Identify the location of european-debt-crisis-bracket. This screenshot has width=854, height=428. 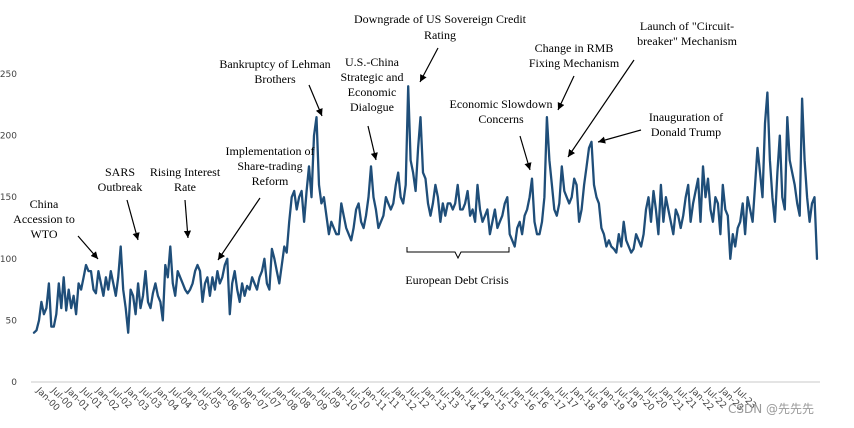
(458, 253).